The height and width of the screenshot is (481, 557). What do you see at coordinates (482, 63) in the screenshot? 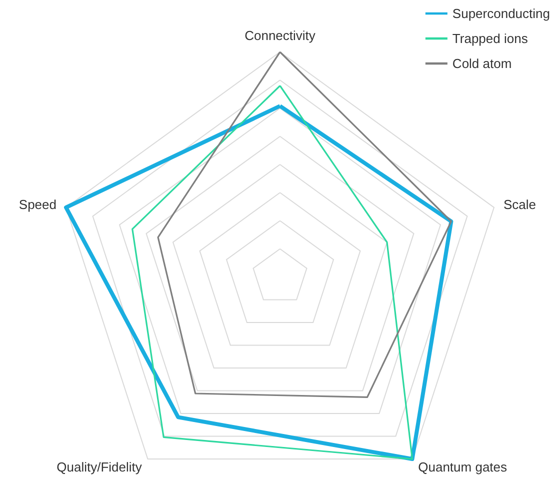
I see `legend-label: Cold atom` at bounding box center [482, 63].